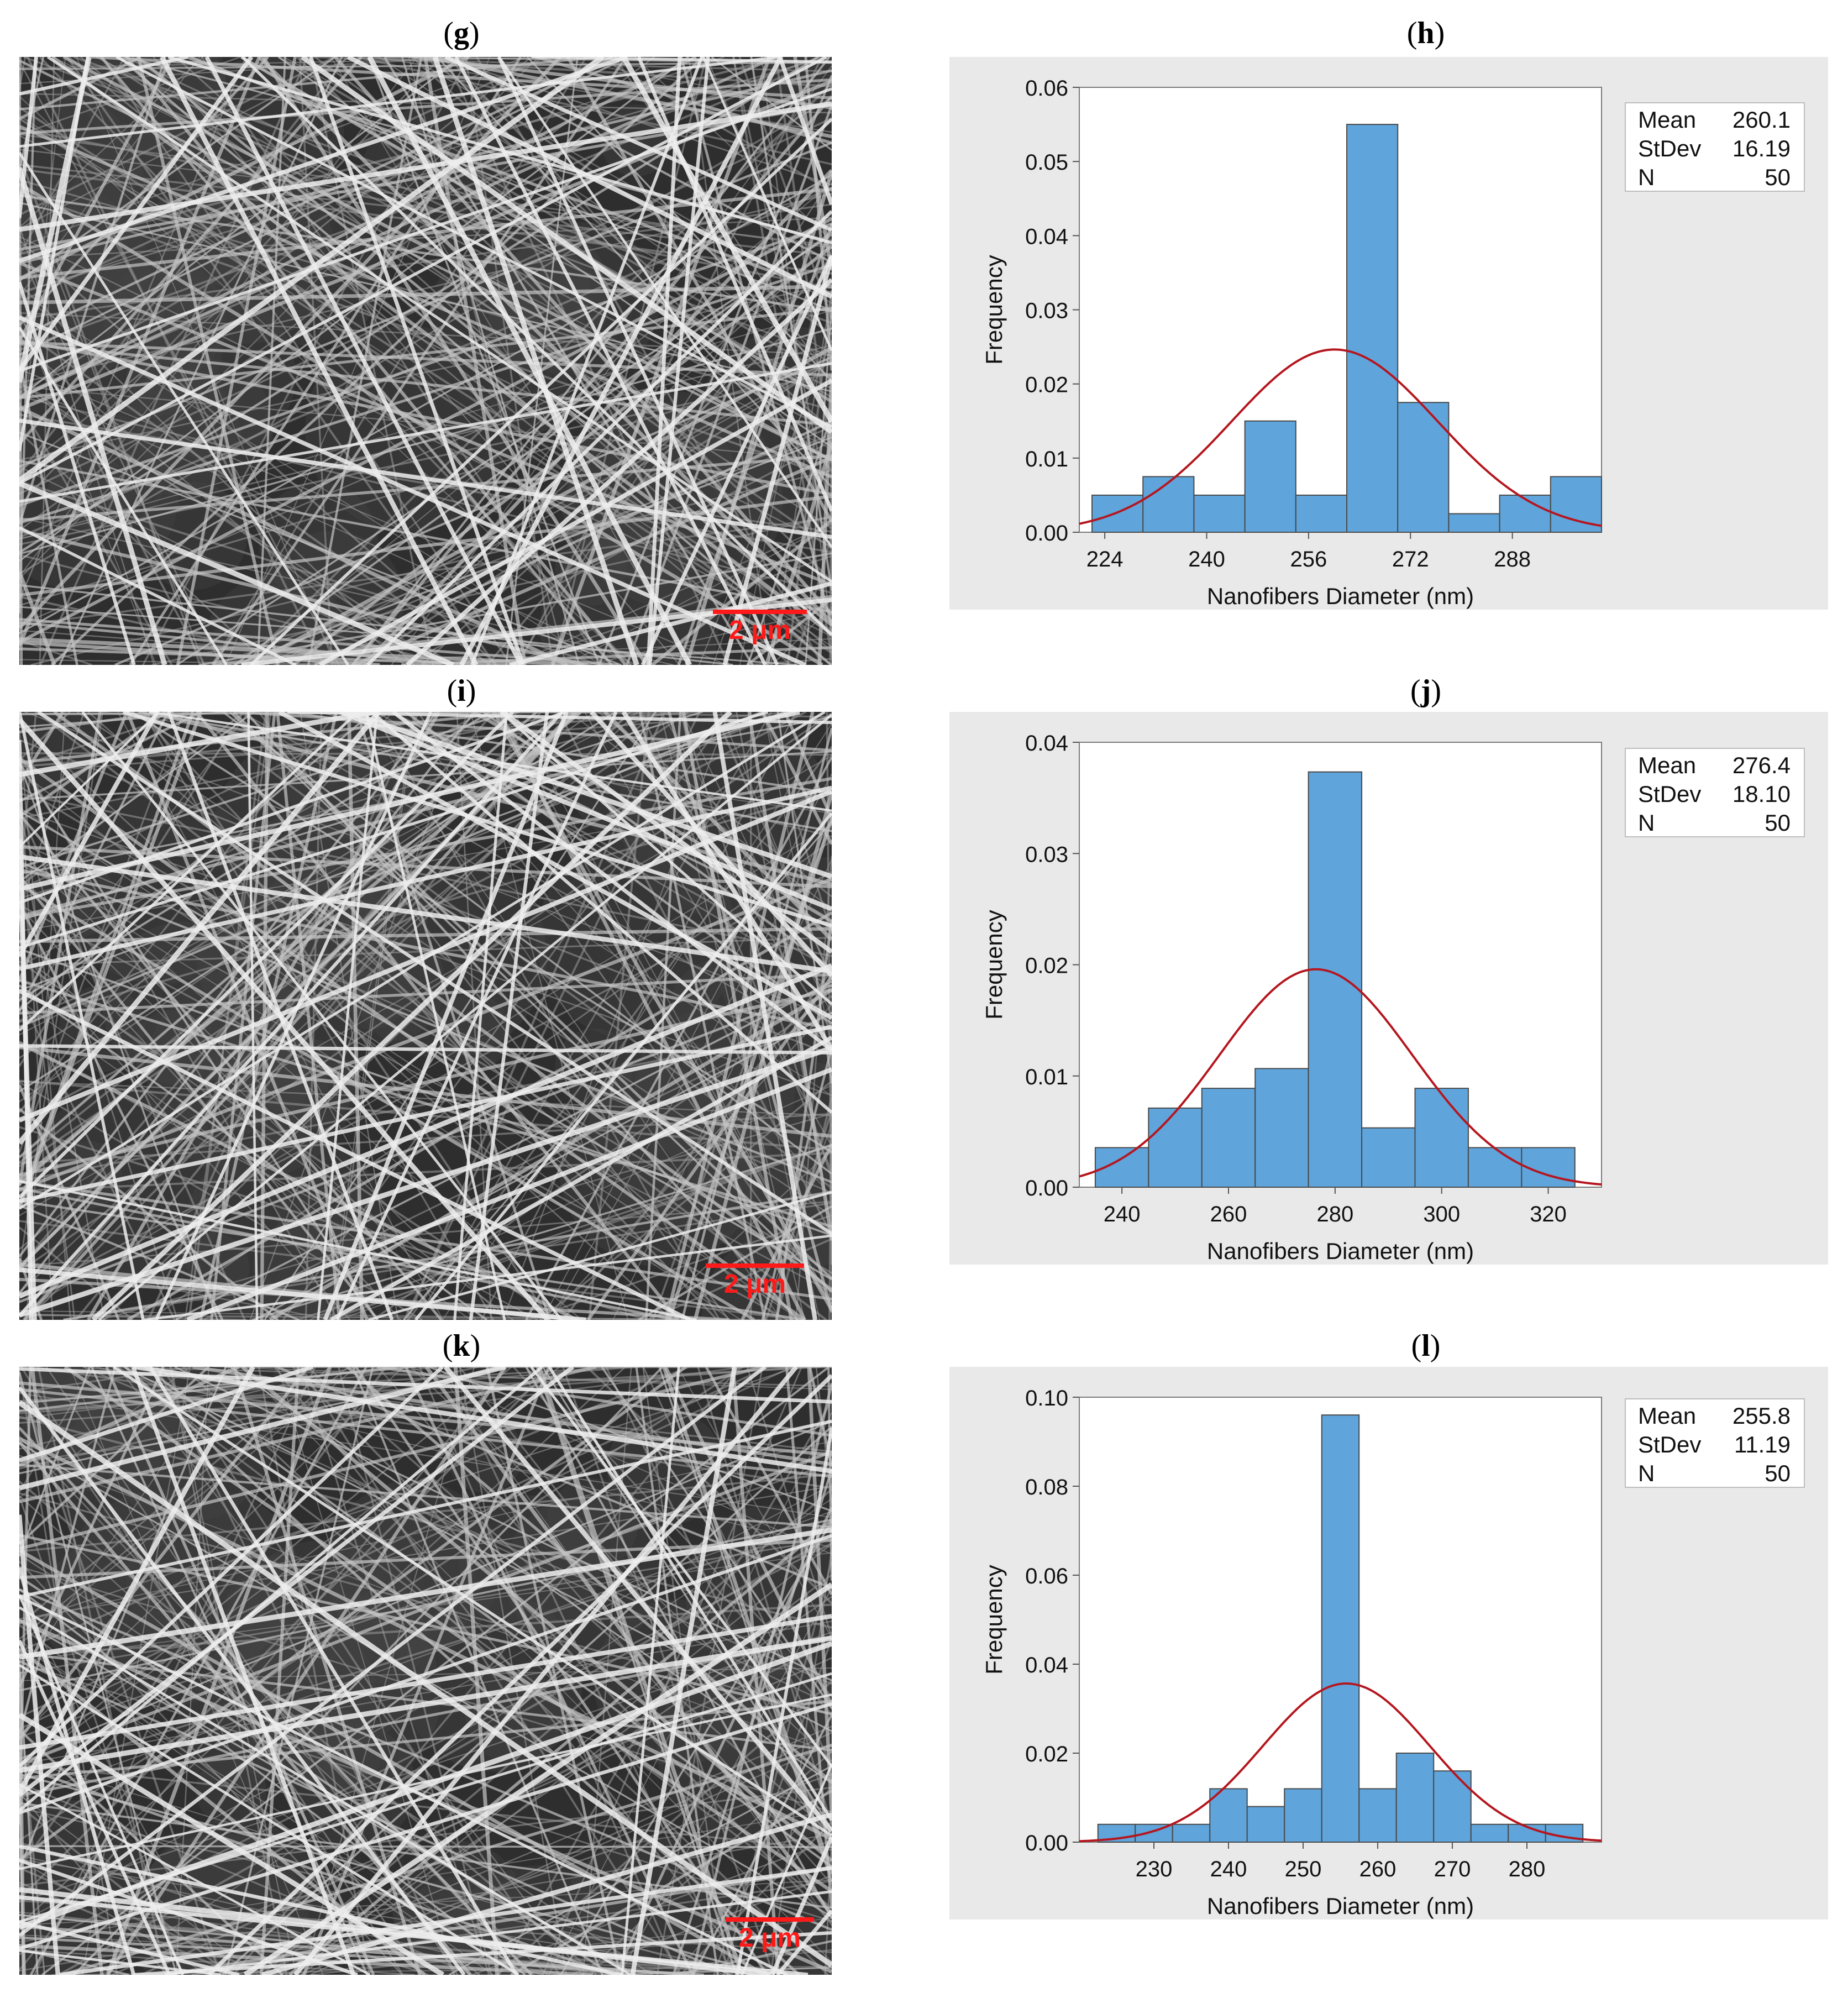 The height and width of the screenshot is (1998, 1848). I want to click on panel-label-l: (l), so click(1426, 1346).